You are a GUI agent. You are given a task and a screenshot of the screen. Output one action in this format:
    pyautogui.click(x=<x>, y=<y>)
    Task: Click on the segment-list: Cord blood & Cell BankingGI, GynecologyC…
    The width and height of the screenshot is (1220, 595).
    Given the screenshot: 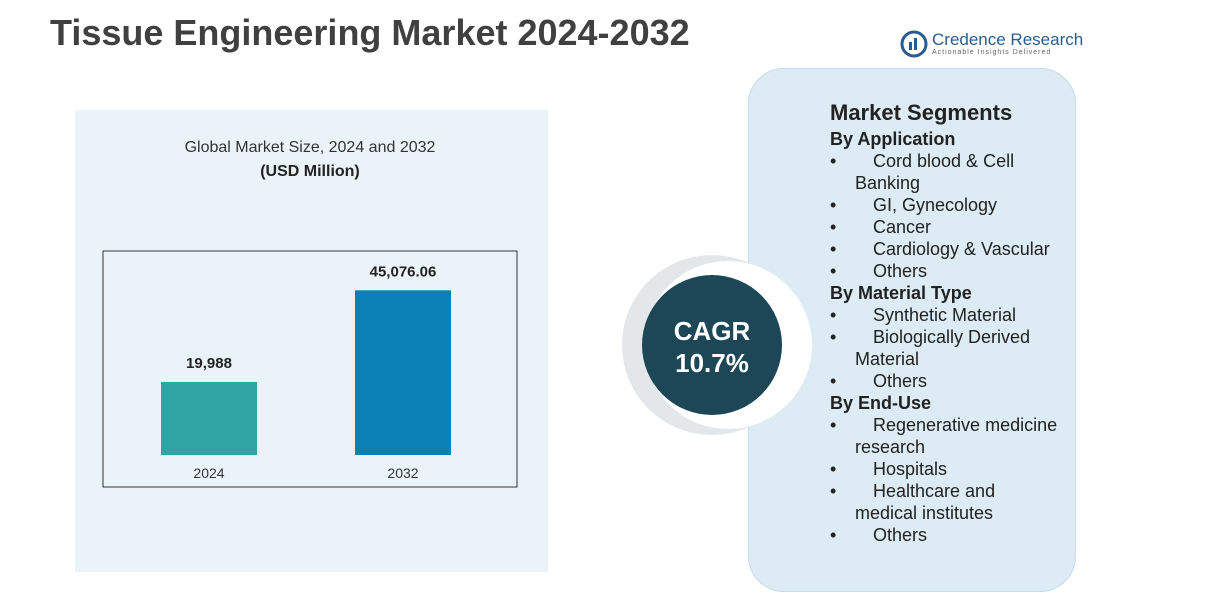 What is the action you would take?
    pyautogui.click(x=945, y=216)
    